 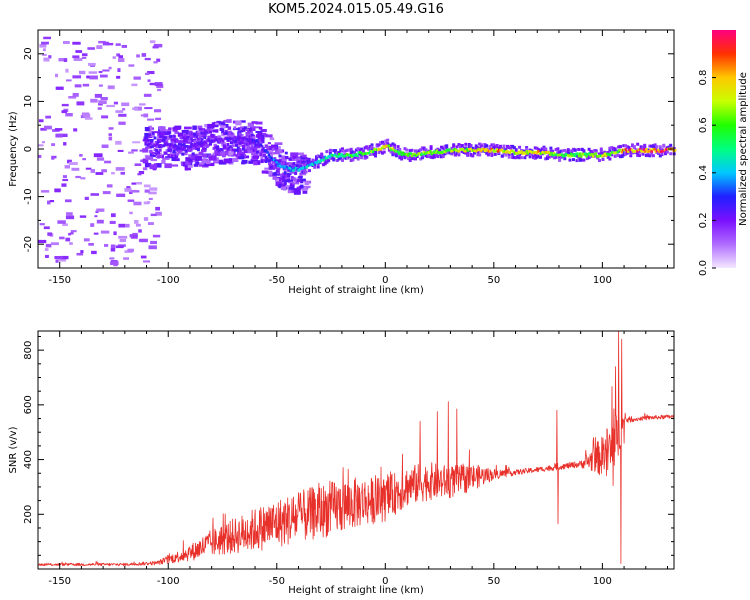 I want to click on x-tick-label: -50, so click(x=277, y=581).